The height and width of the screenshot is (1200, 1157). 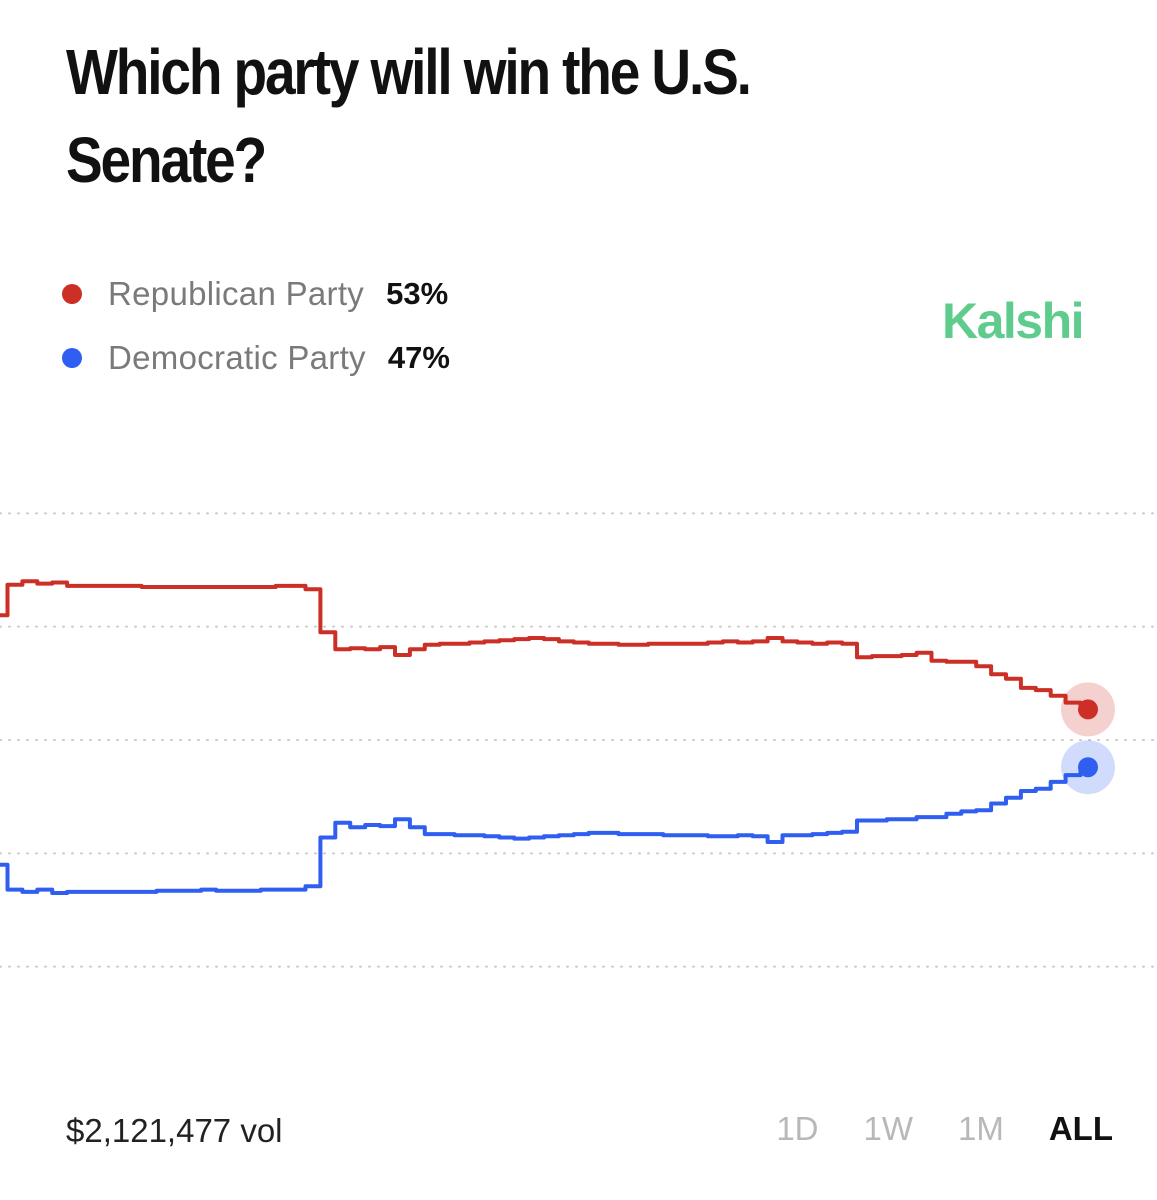 What do you see at coordinates (1088, 709) in the screenshot?
I see `endpoint-dot-republican` at bounding box center [1088, 709].